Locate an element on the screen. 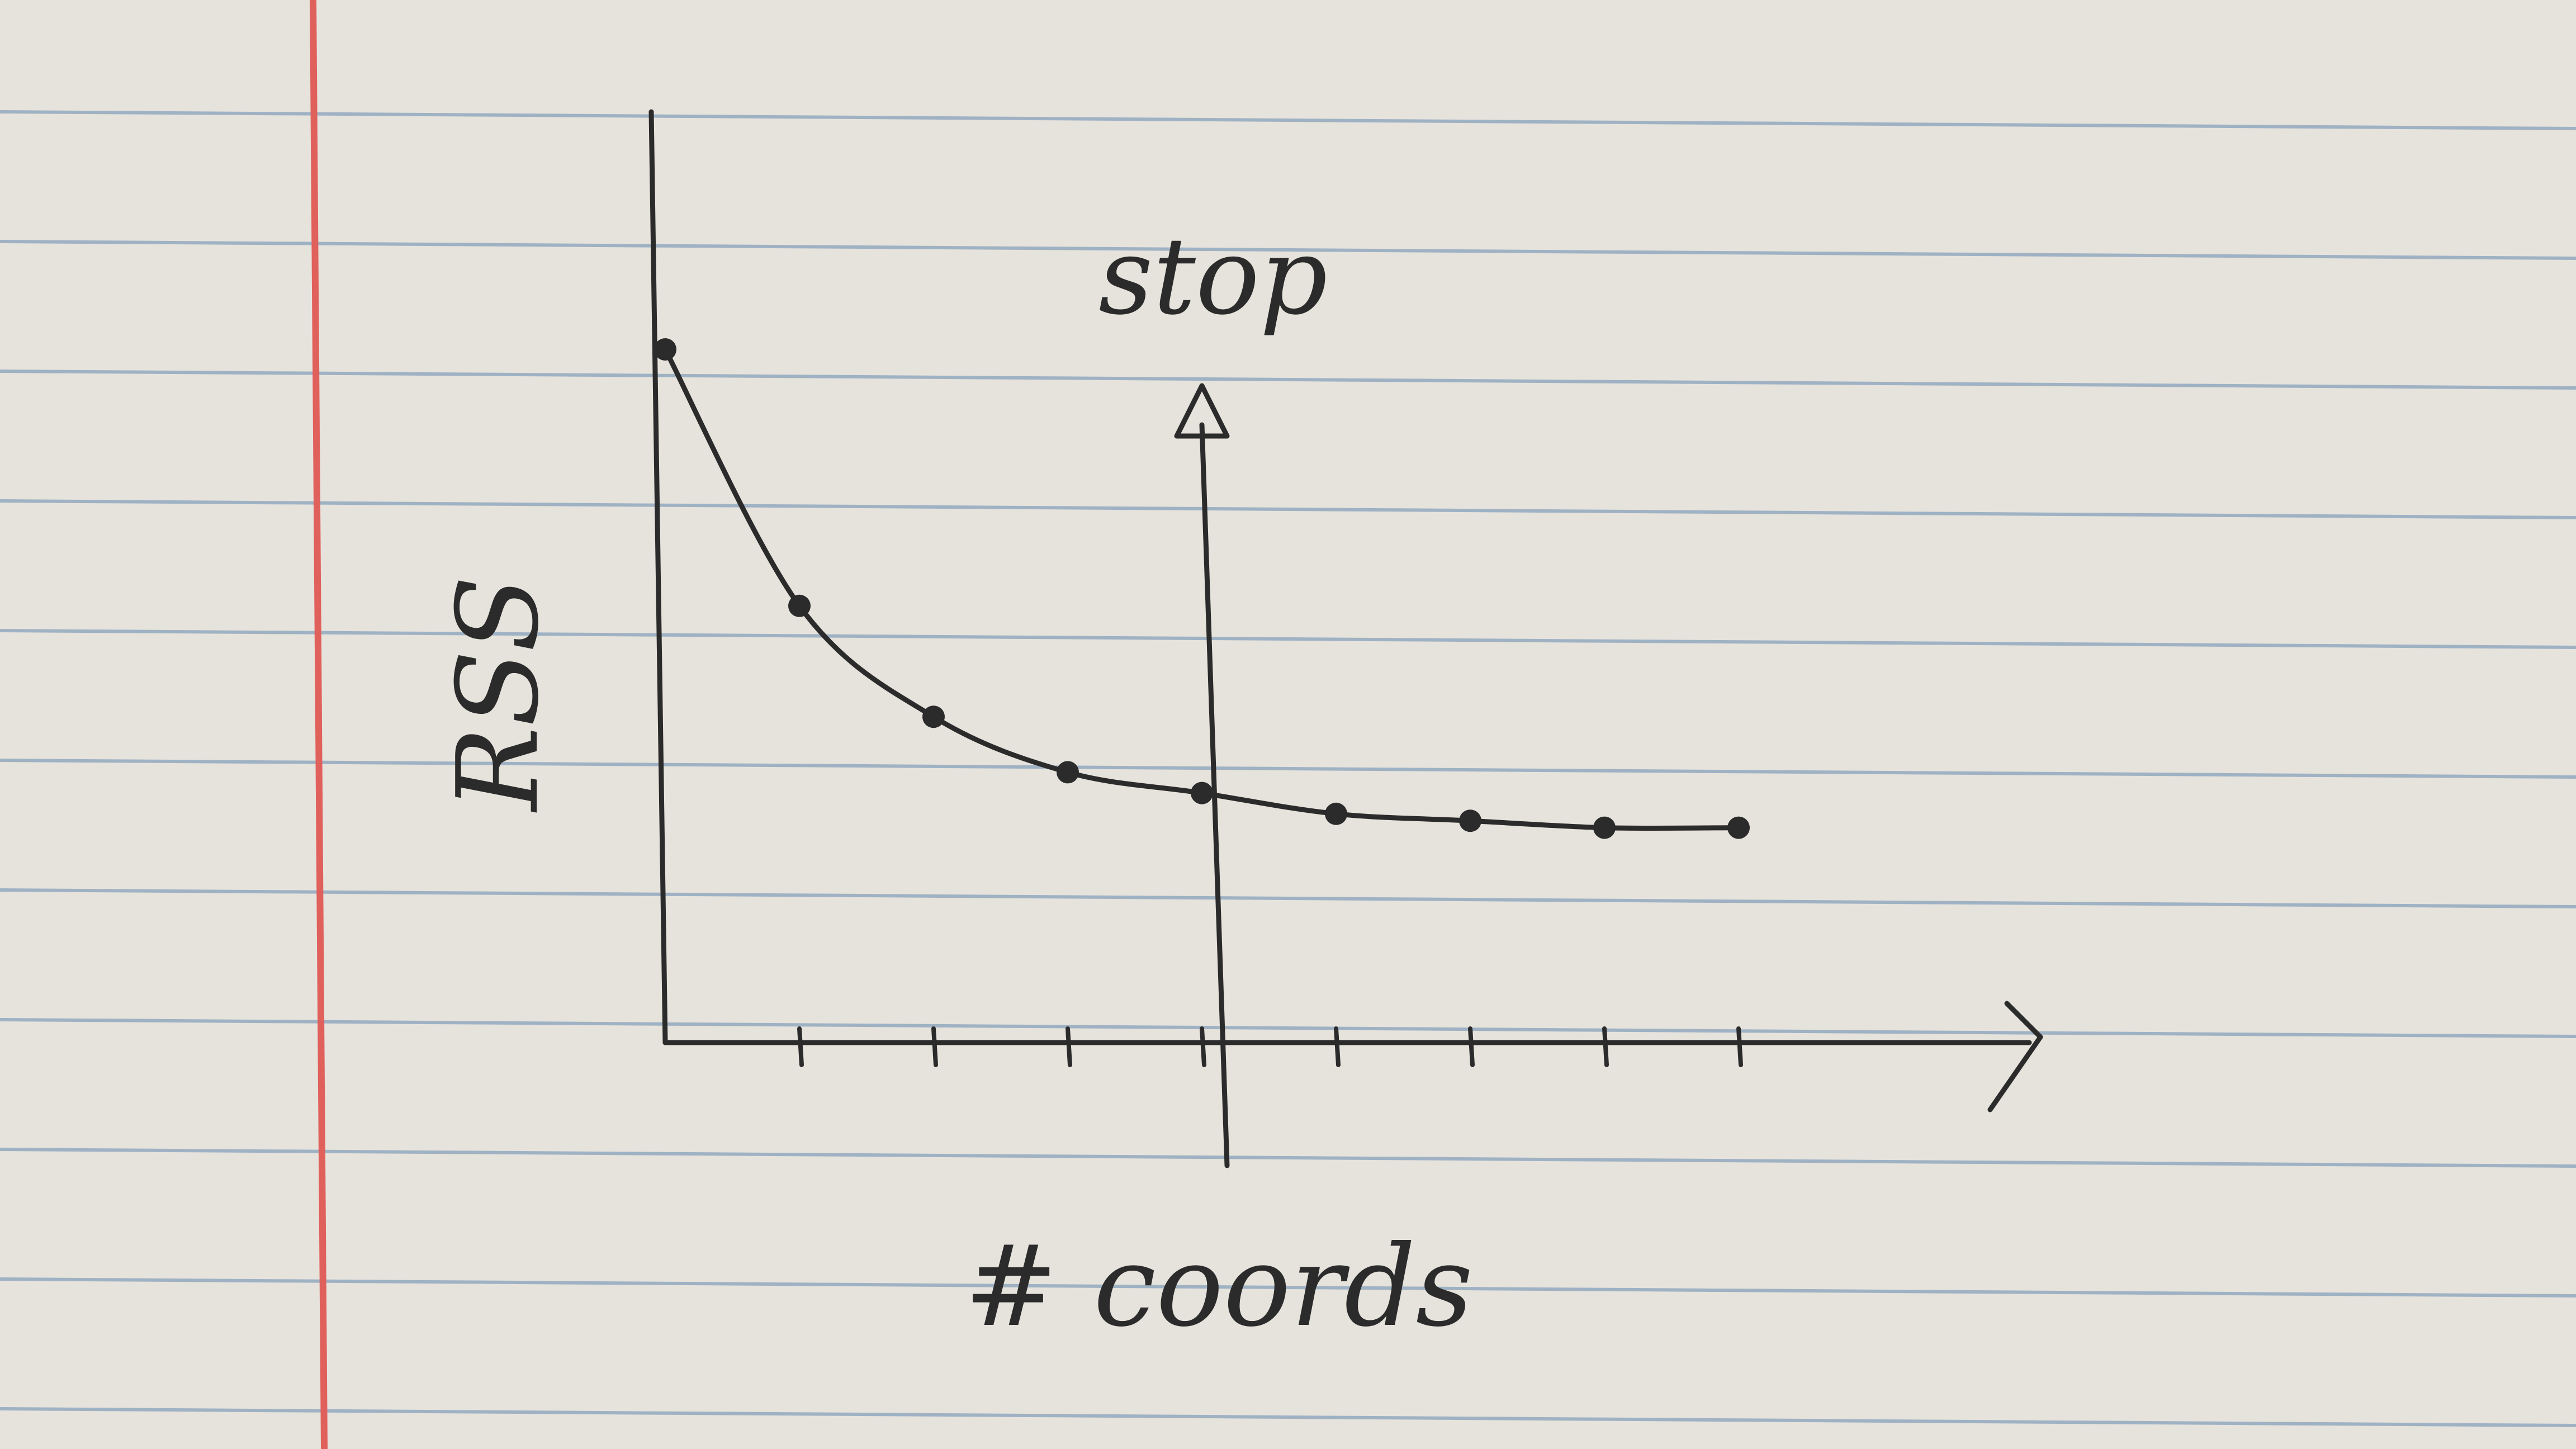 Image resolution: width=2576 pixels, height=1449 pixels. x-axis-ticks is located at coordinates (1270, 1046).